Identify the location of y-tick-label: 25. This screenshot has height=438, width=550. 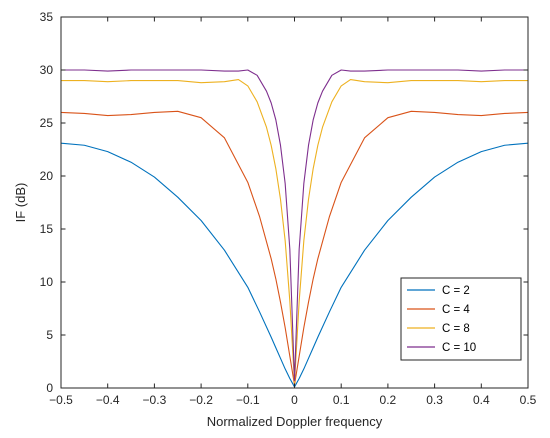
(47, 123).